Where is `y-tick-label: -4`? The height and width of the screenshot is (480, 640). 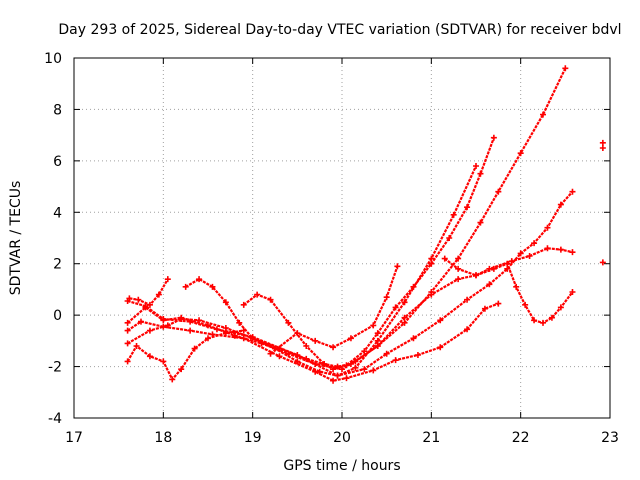
y-tick-label: -4 is located at coordinates (55, 419).